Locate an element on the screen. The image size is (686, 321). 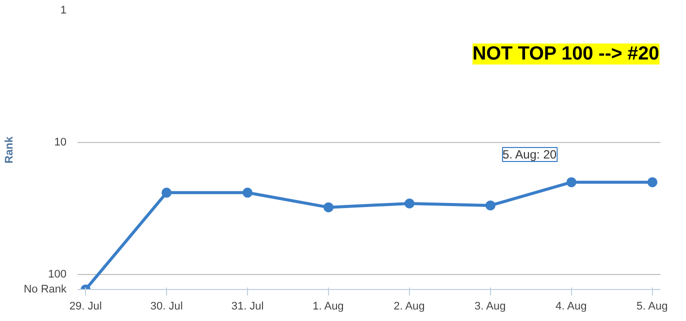
y-axis-title: Rank is located at coordinates (10, 150).